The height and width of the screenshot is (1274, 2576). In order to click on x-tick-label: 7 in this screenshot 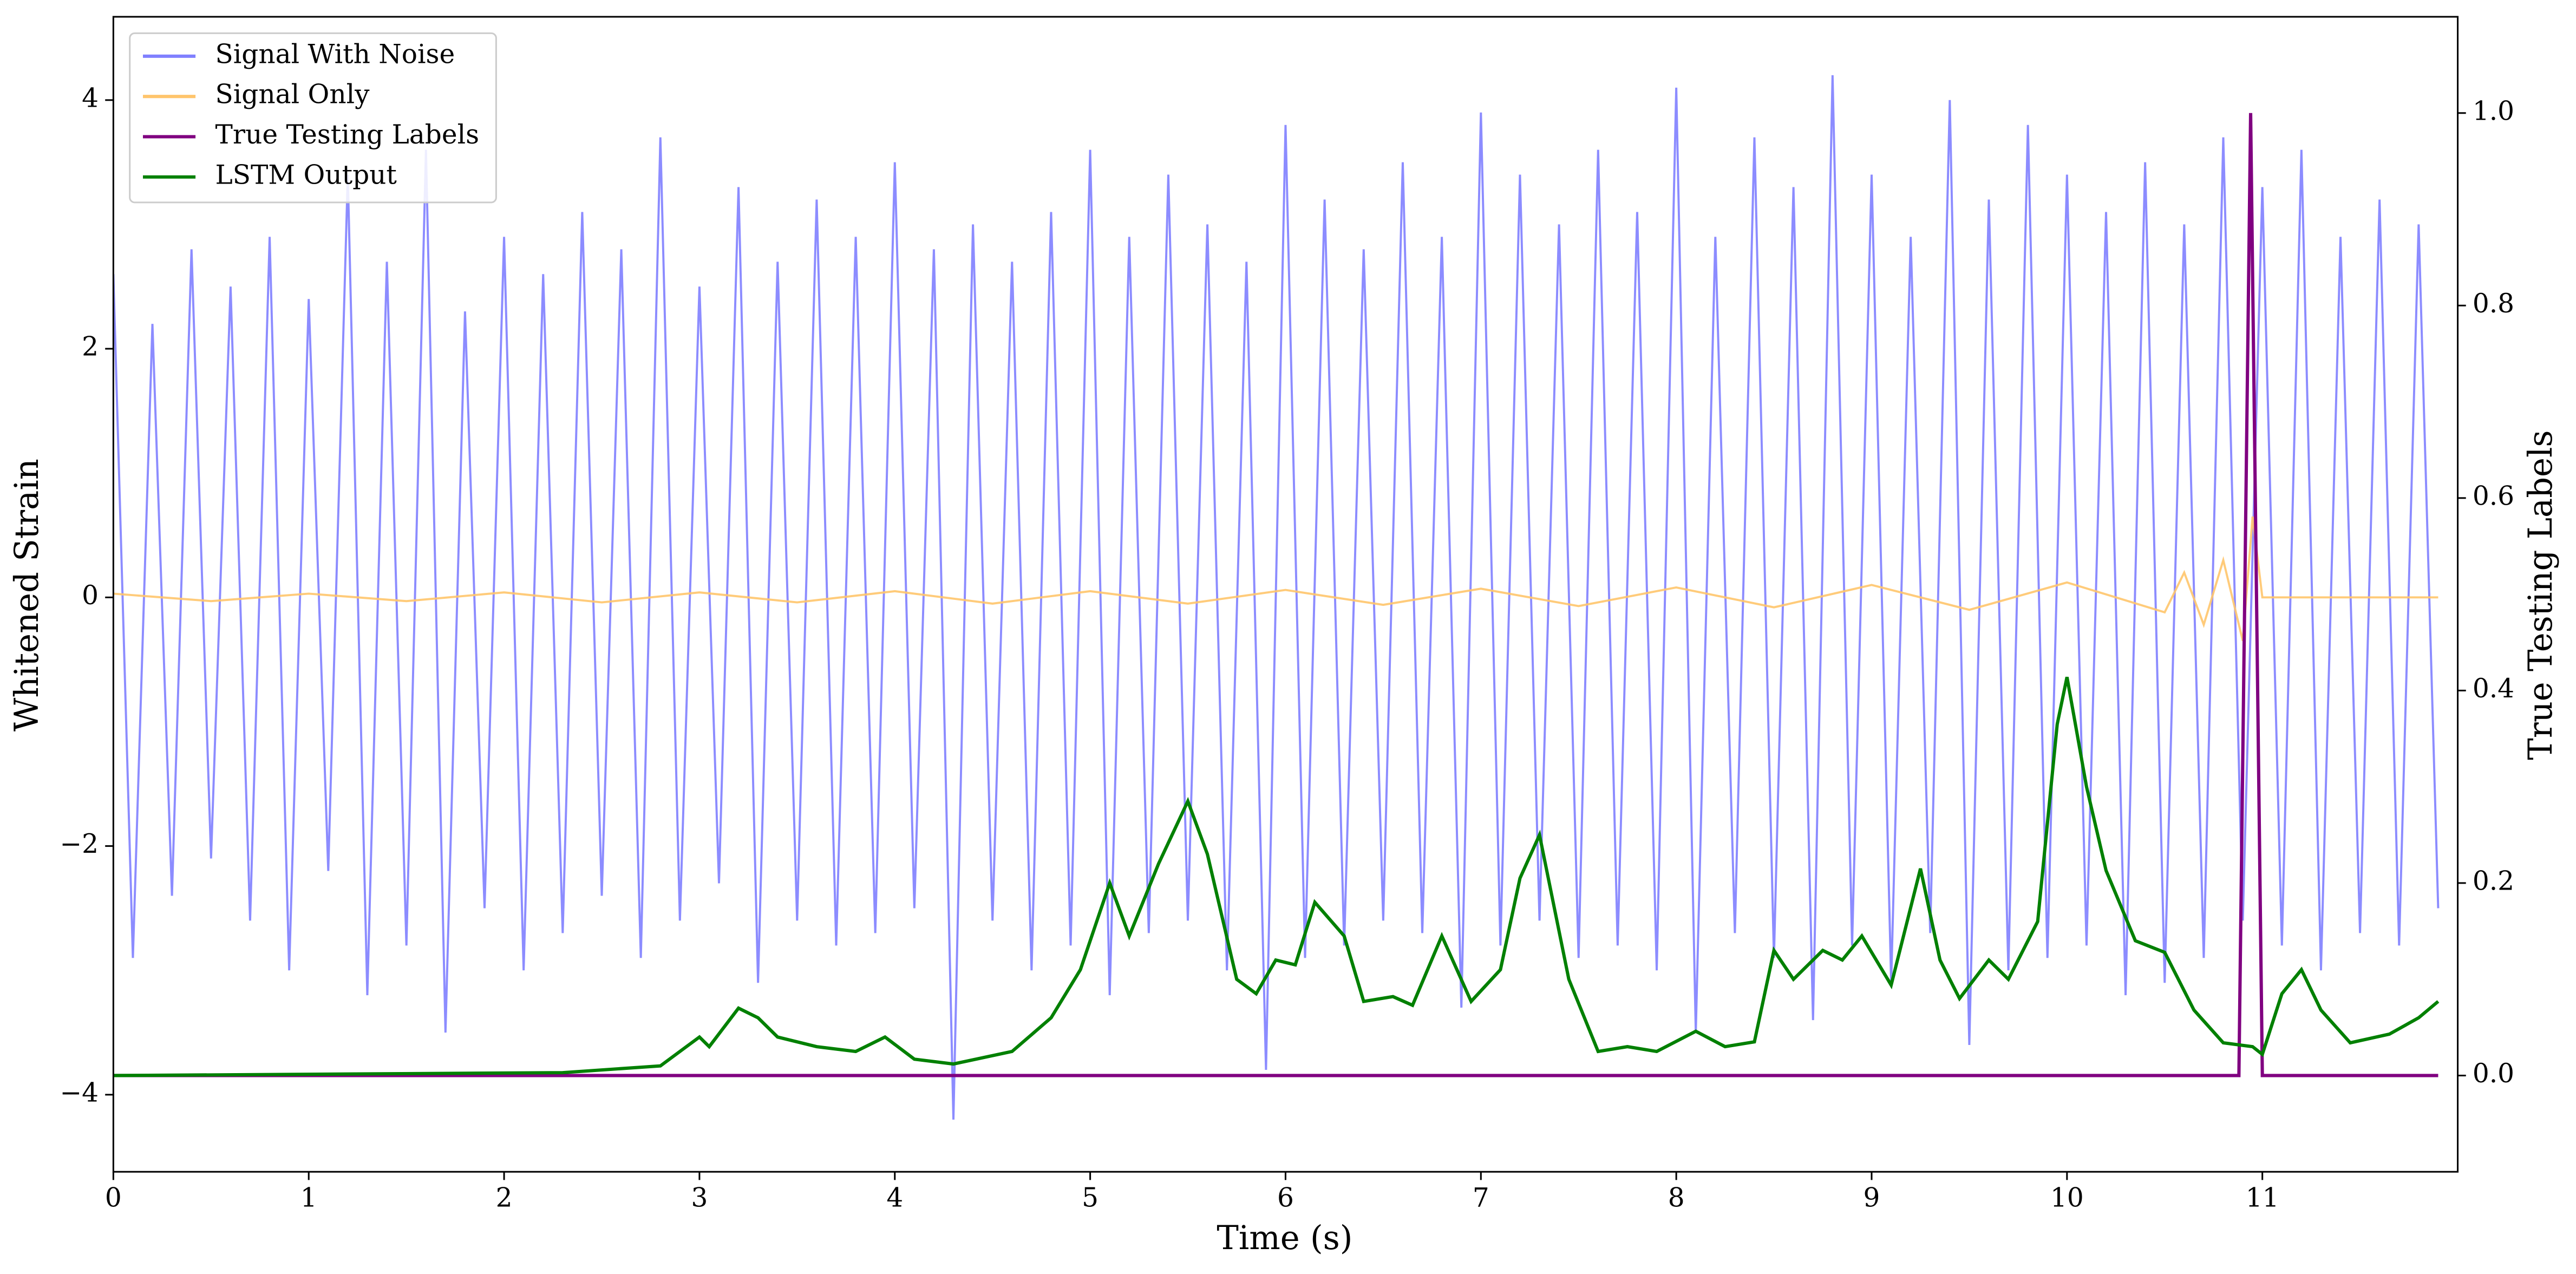, I will do `click(1481, 1197)`.